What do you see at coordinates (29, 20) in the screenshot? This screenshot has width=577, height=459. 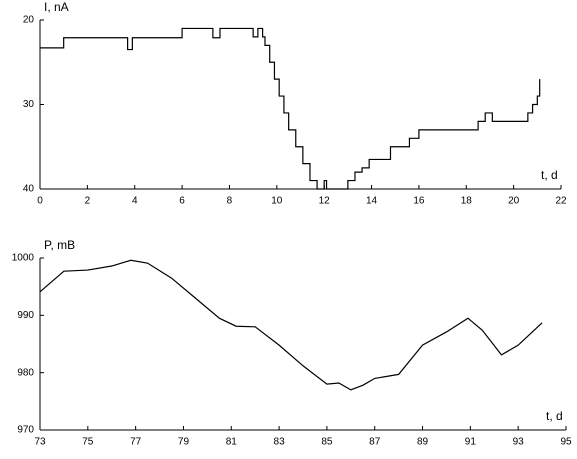 I see `y-tick-label: 20` at bounding box center [29, 20].